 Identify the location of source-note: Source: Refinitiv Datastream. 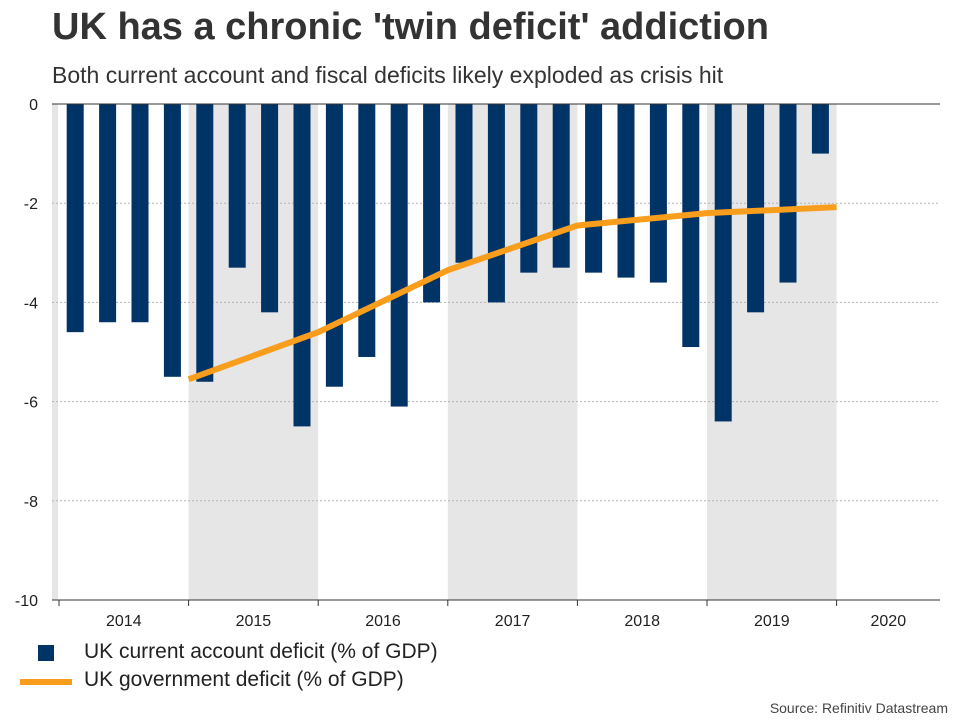
(858, 708).